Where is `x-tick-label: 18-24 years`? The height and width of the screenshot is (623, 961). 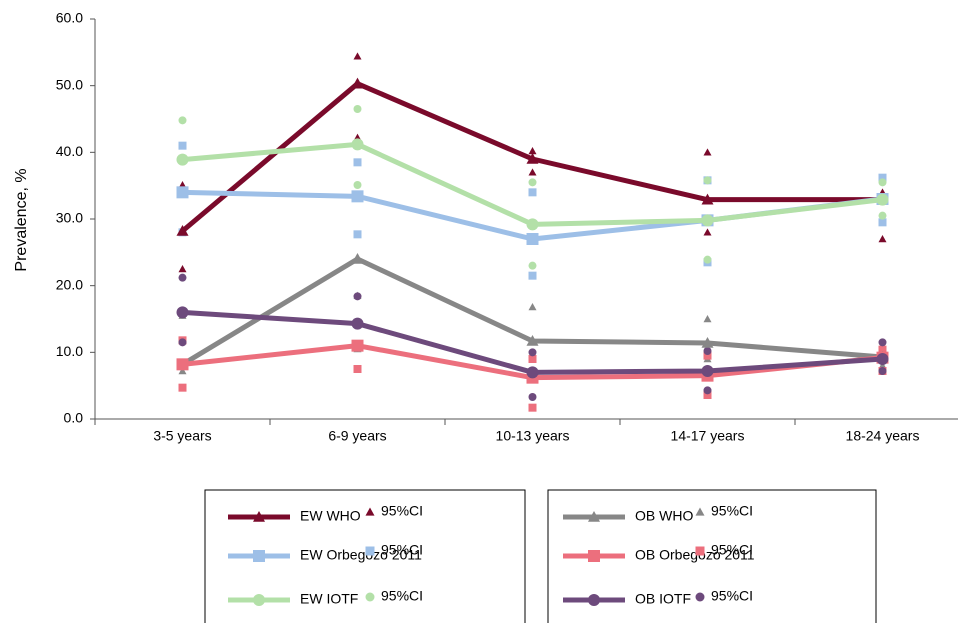 x-tick-label: 18-24 years is located at coordinates (883, 436).